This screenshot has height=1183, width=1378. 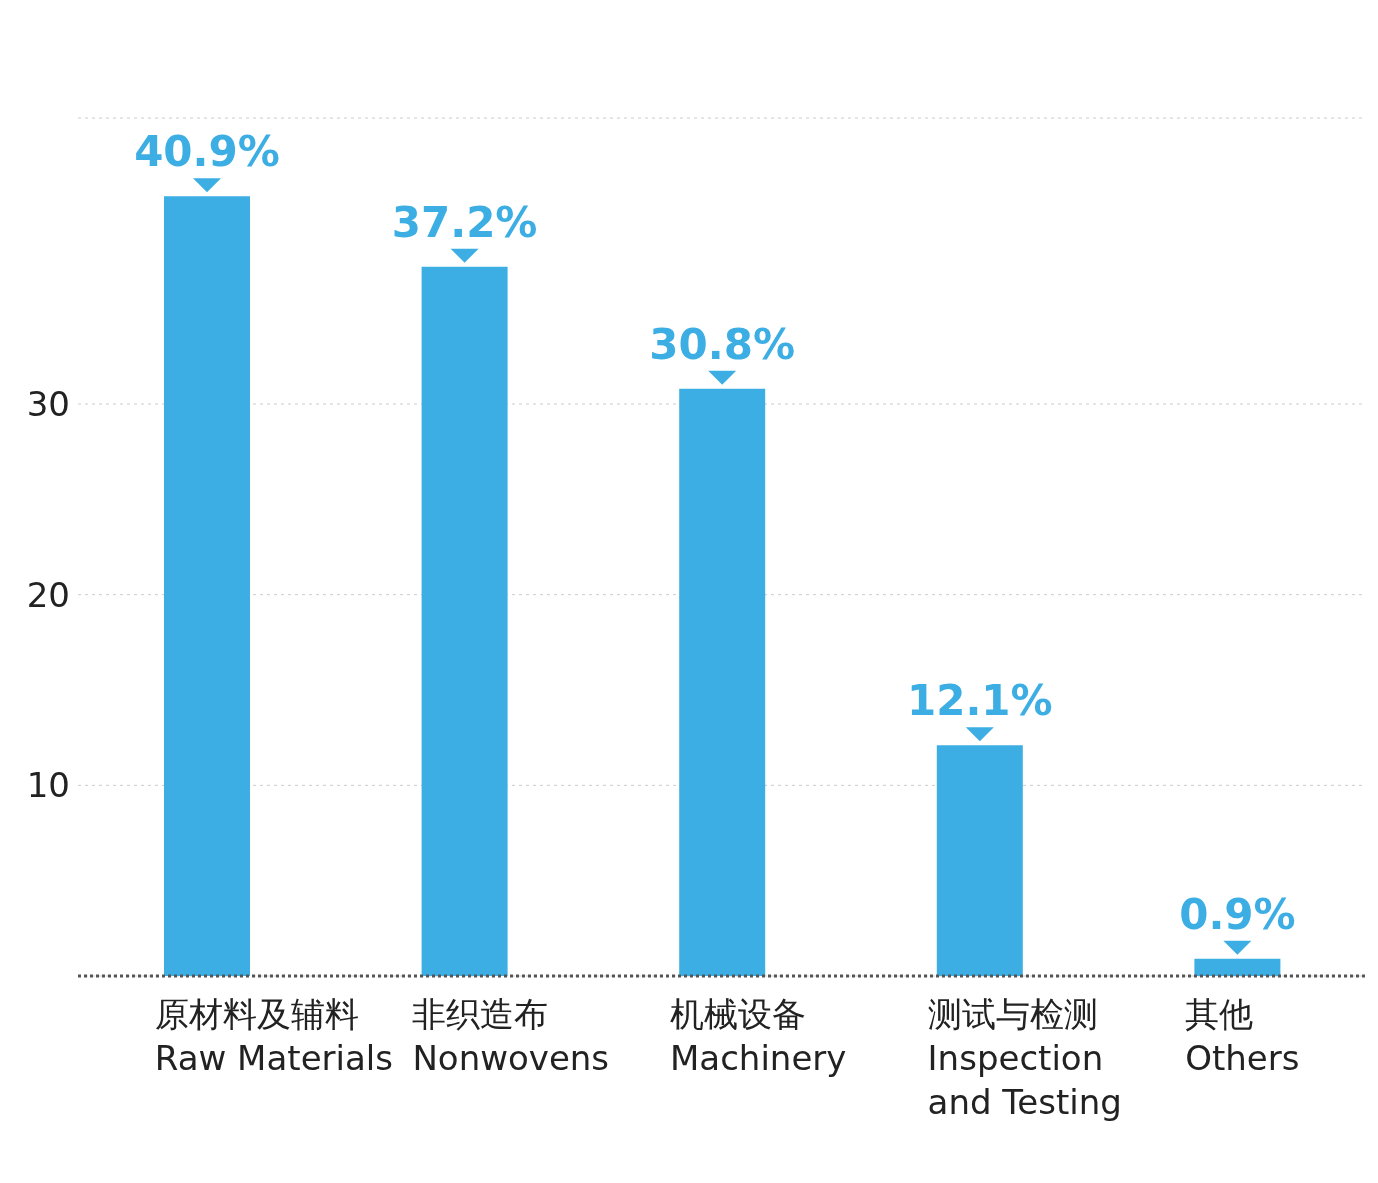 I want to click on x-tick-label: 机械设备 Machinery, so click(x=758, y=1036).